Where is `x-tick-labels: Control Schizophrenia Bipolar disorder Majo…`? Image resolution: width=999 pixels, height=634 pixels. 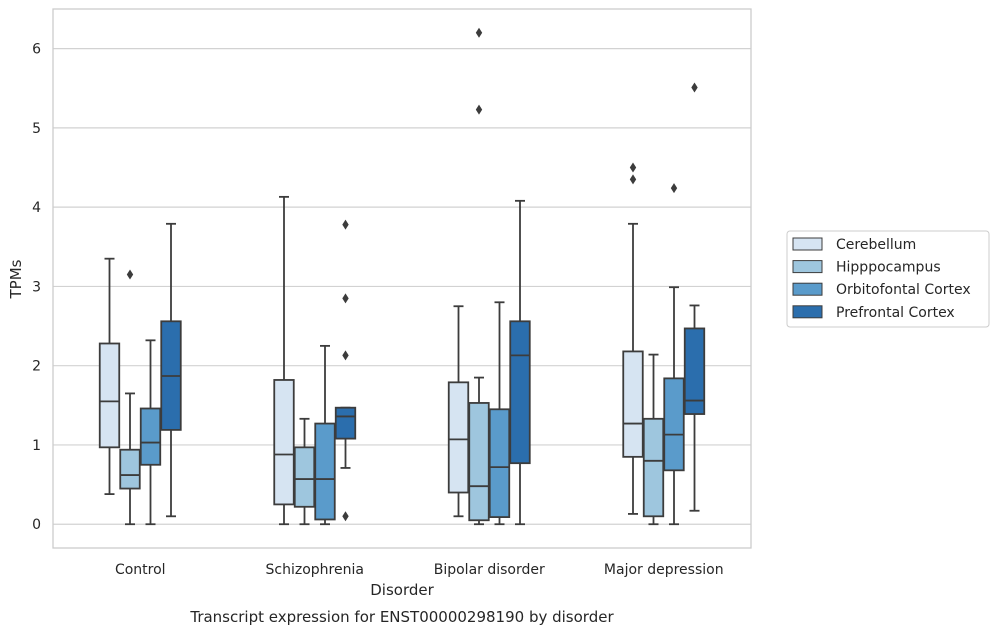
x-tick-labels: Control Schizophrenia Bipolar disorder Majo… is located at coordinates (419, 570).